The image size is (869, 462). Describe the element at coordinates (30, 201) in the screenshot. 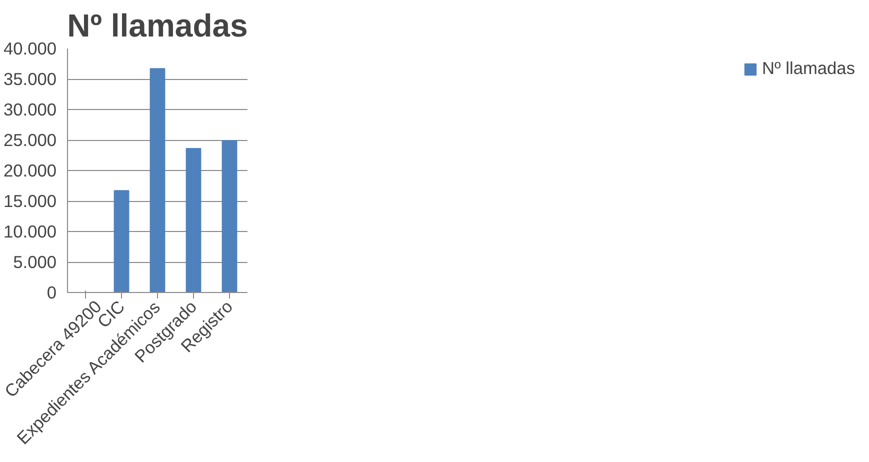

I see `y-tick-label: 15.000` at that location.